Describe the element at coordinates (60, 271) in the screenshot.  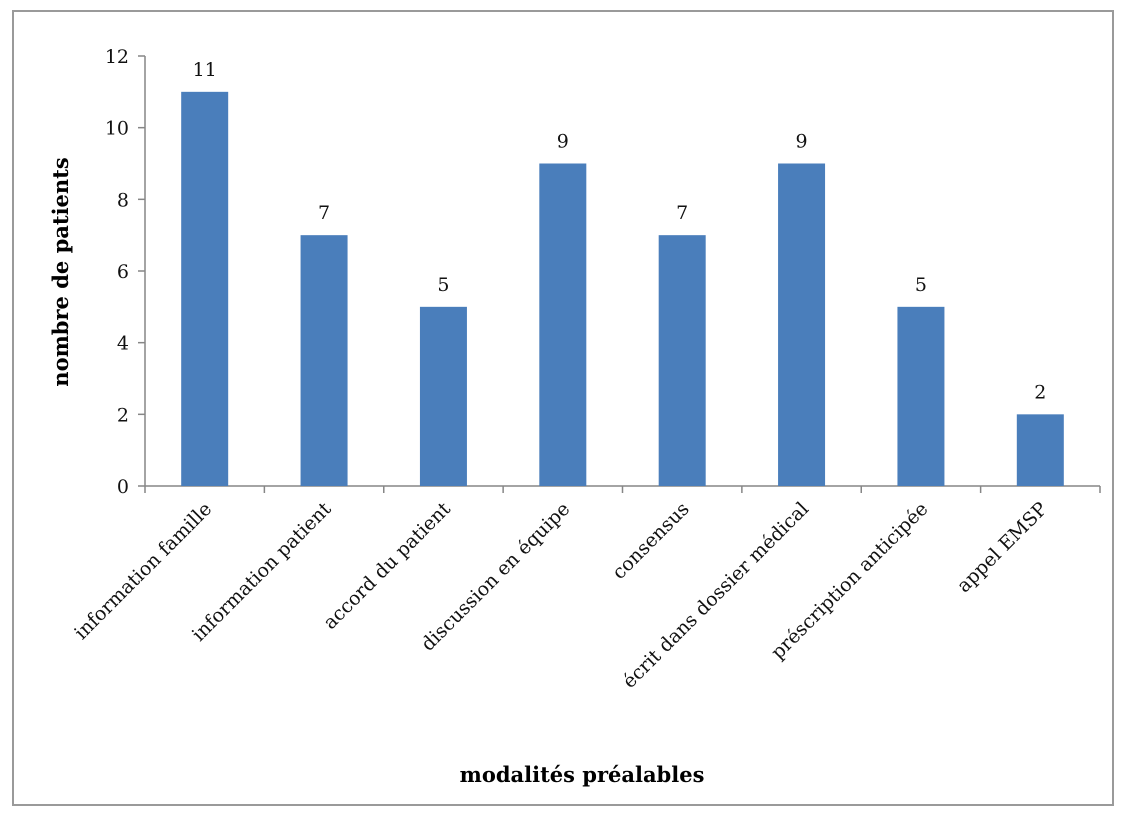
I see `y-axis-title: nombre de patients` at that location.